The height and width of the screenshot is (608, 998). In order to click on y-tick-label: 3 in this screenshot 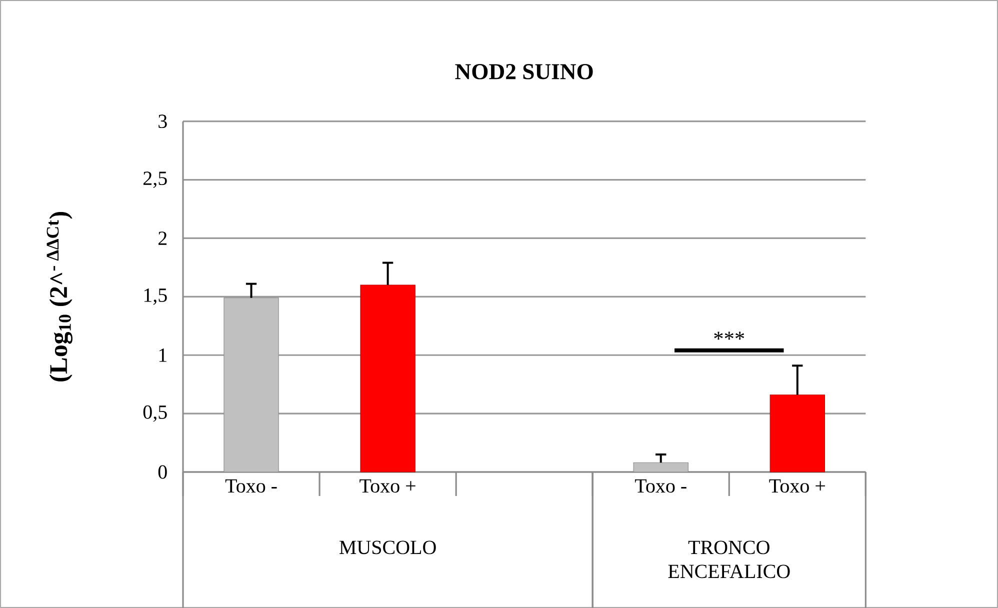, I will do `click(162, 121)`.